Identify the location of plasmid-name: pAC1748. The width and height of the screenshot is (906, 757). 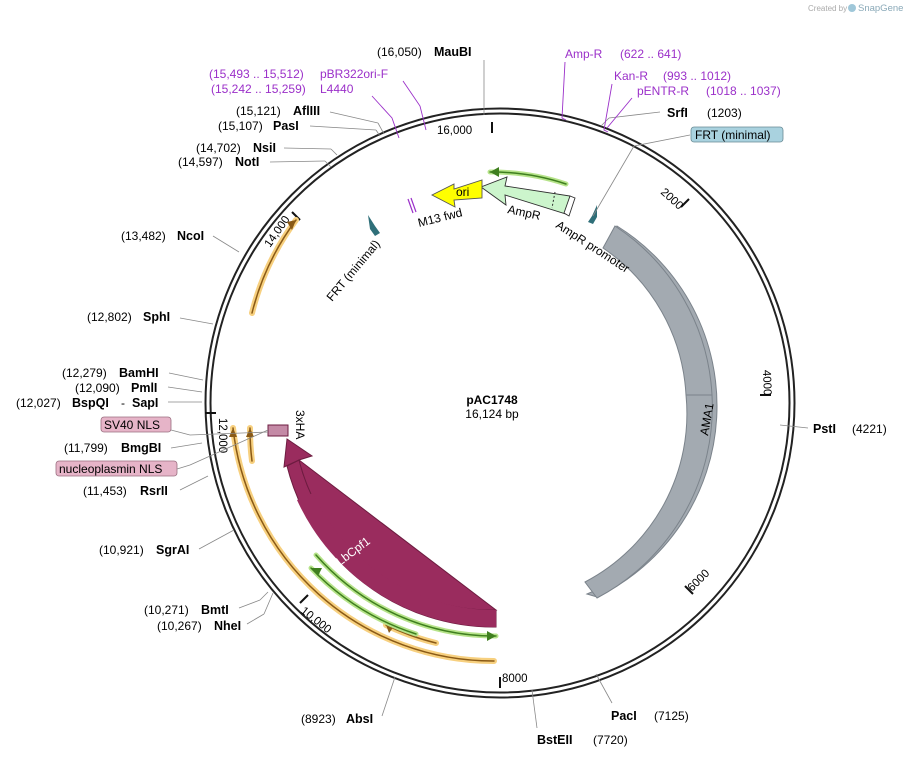
(492, 400).